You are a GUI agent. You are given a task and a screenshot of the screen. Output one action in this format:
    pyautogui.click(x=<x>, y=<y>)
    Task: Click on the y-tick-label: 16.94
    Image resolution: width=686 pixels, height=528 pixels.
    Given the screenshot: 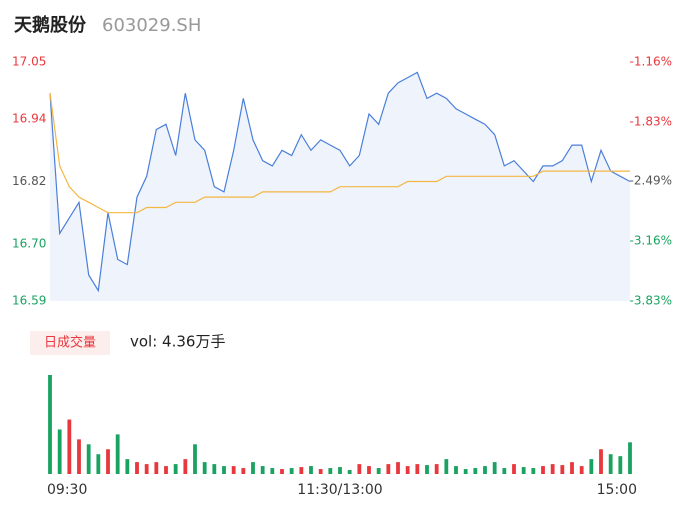 What is the action you would take?
    pyautogui.click(x=29, y=119)
    